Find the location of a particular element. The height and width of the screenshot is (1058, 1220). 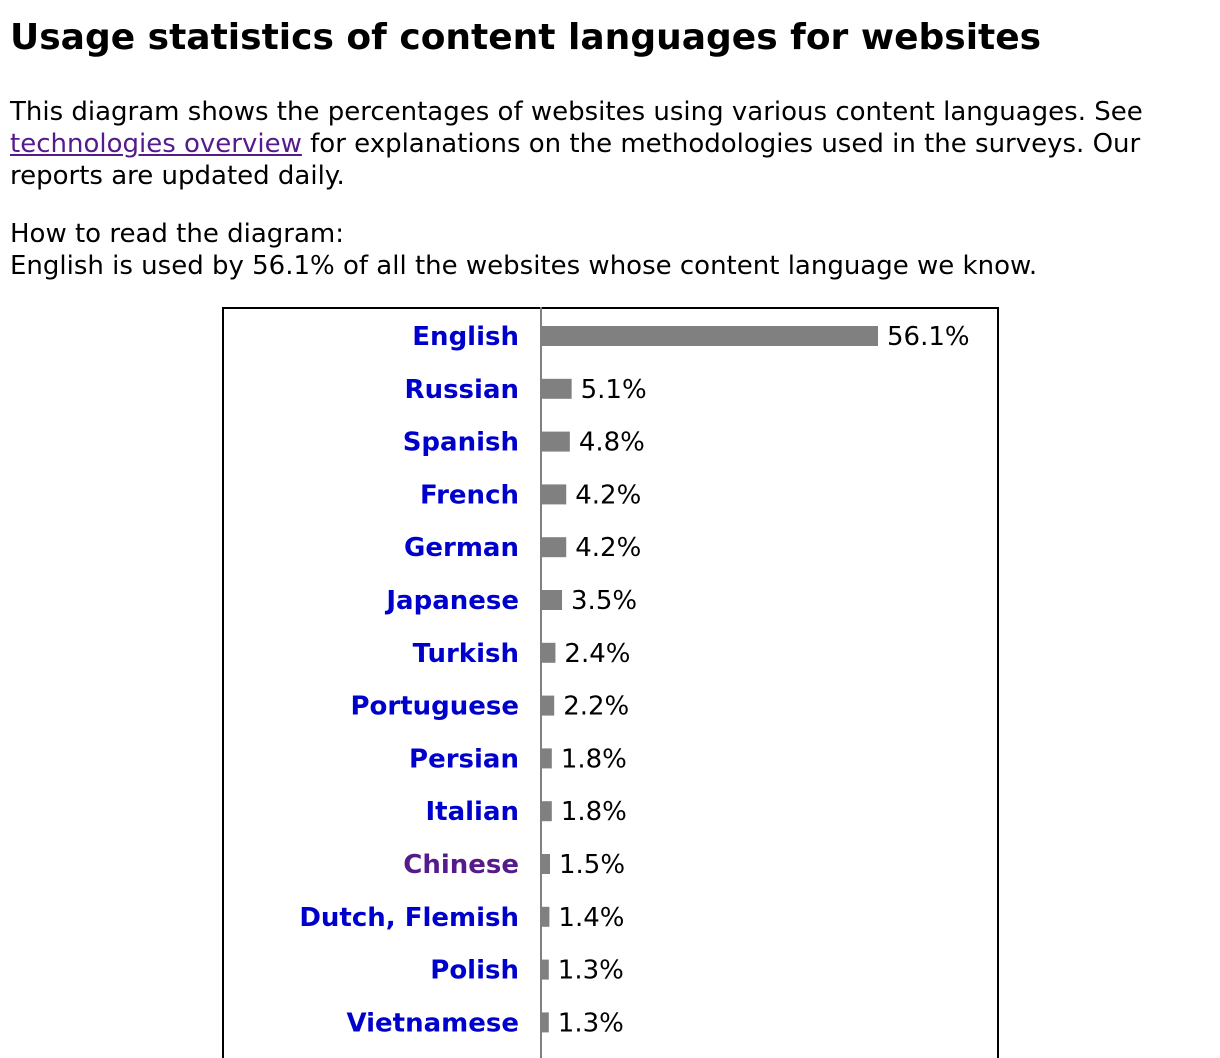

value-label: 1.4% is located at coordinates (591, 918).